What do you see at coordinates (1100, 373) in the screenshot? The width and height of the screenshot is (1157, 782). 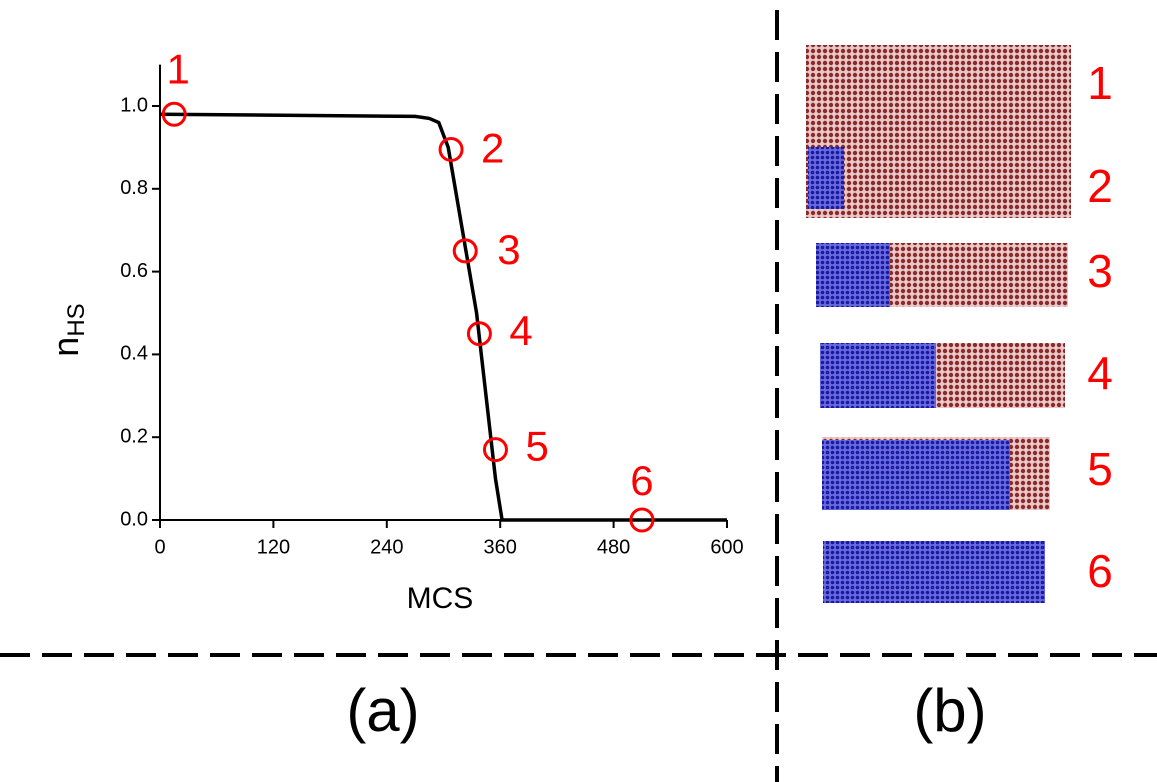 I see `snapshot-label: 4` at bounding box center [1100, 373].